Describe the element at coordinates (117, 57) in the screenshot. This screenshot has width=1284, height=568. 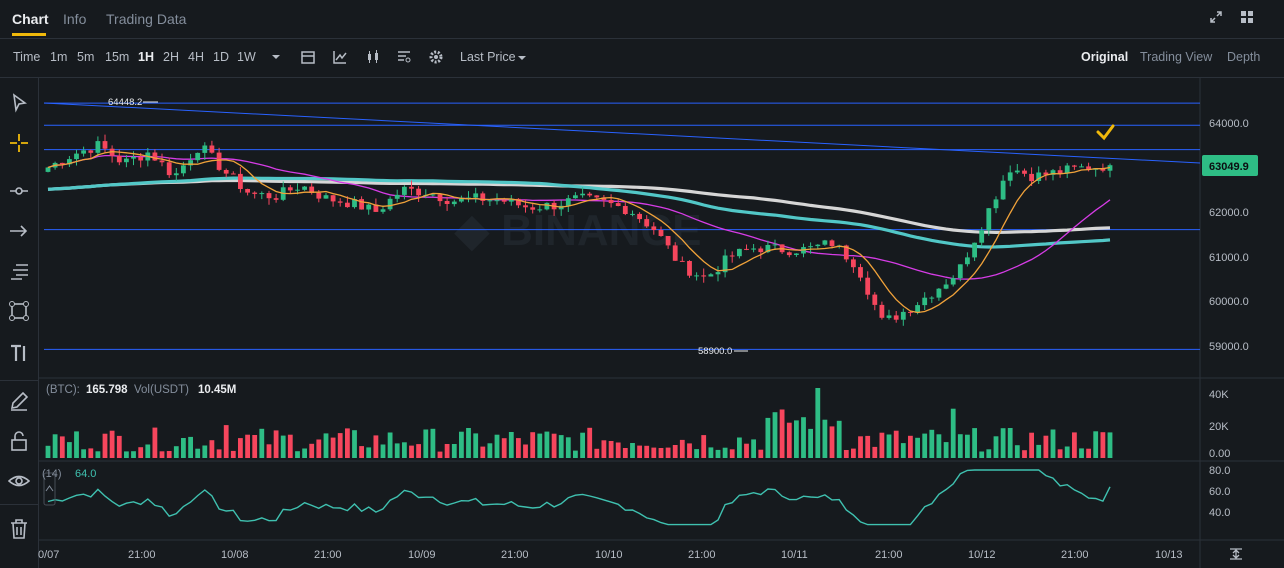
I see `interval-15m: 15m` at that location.